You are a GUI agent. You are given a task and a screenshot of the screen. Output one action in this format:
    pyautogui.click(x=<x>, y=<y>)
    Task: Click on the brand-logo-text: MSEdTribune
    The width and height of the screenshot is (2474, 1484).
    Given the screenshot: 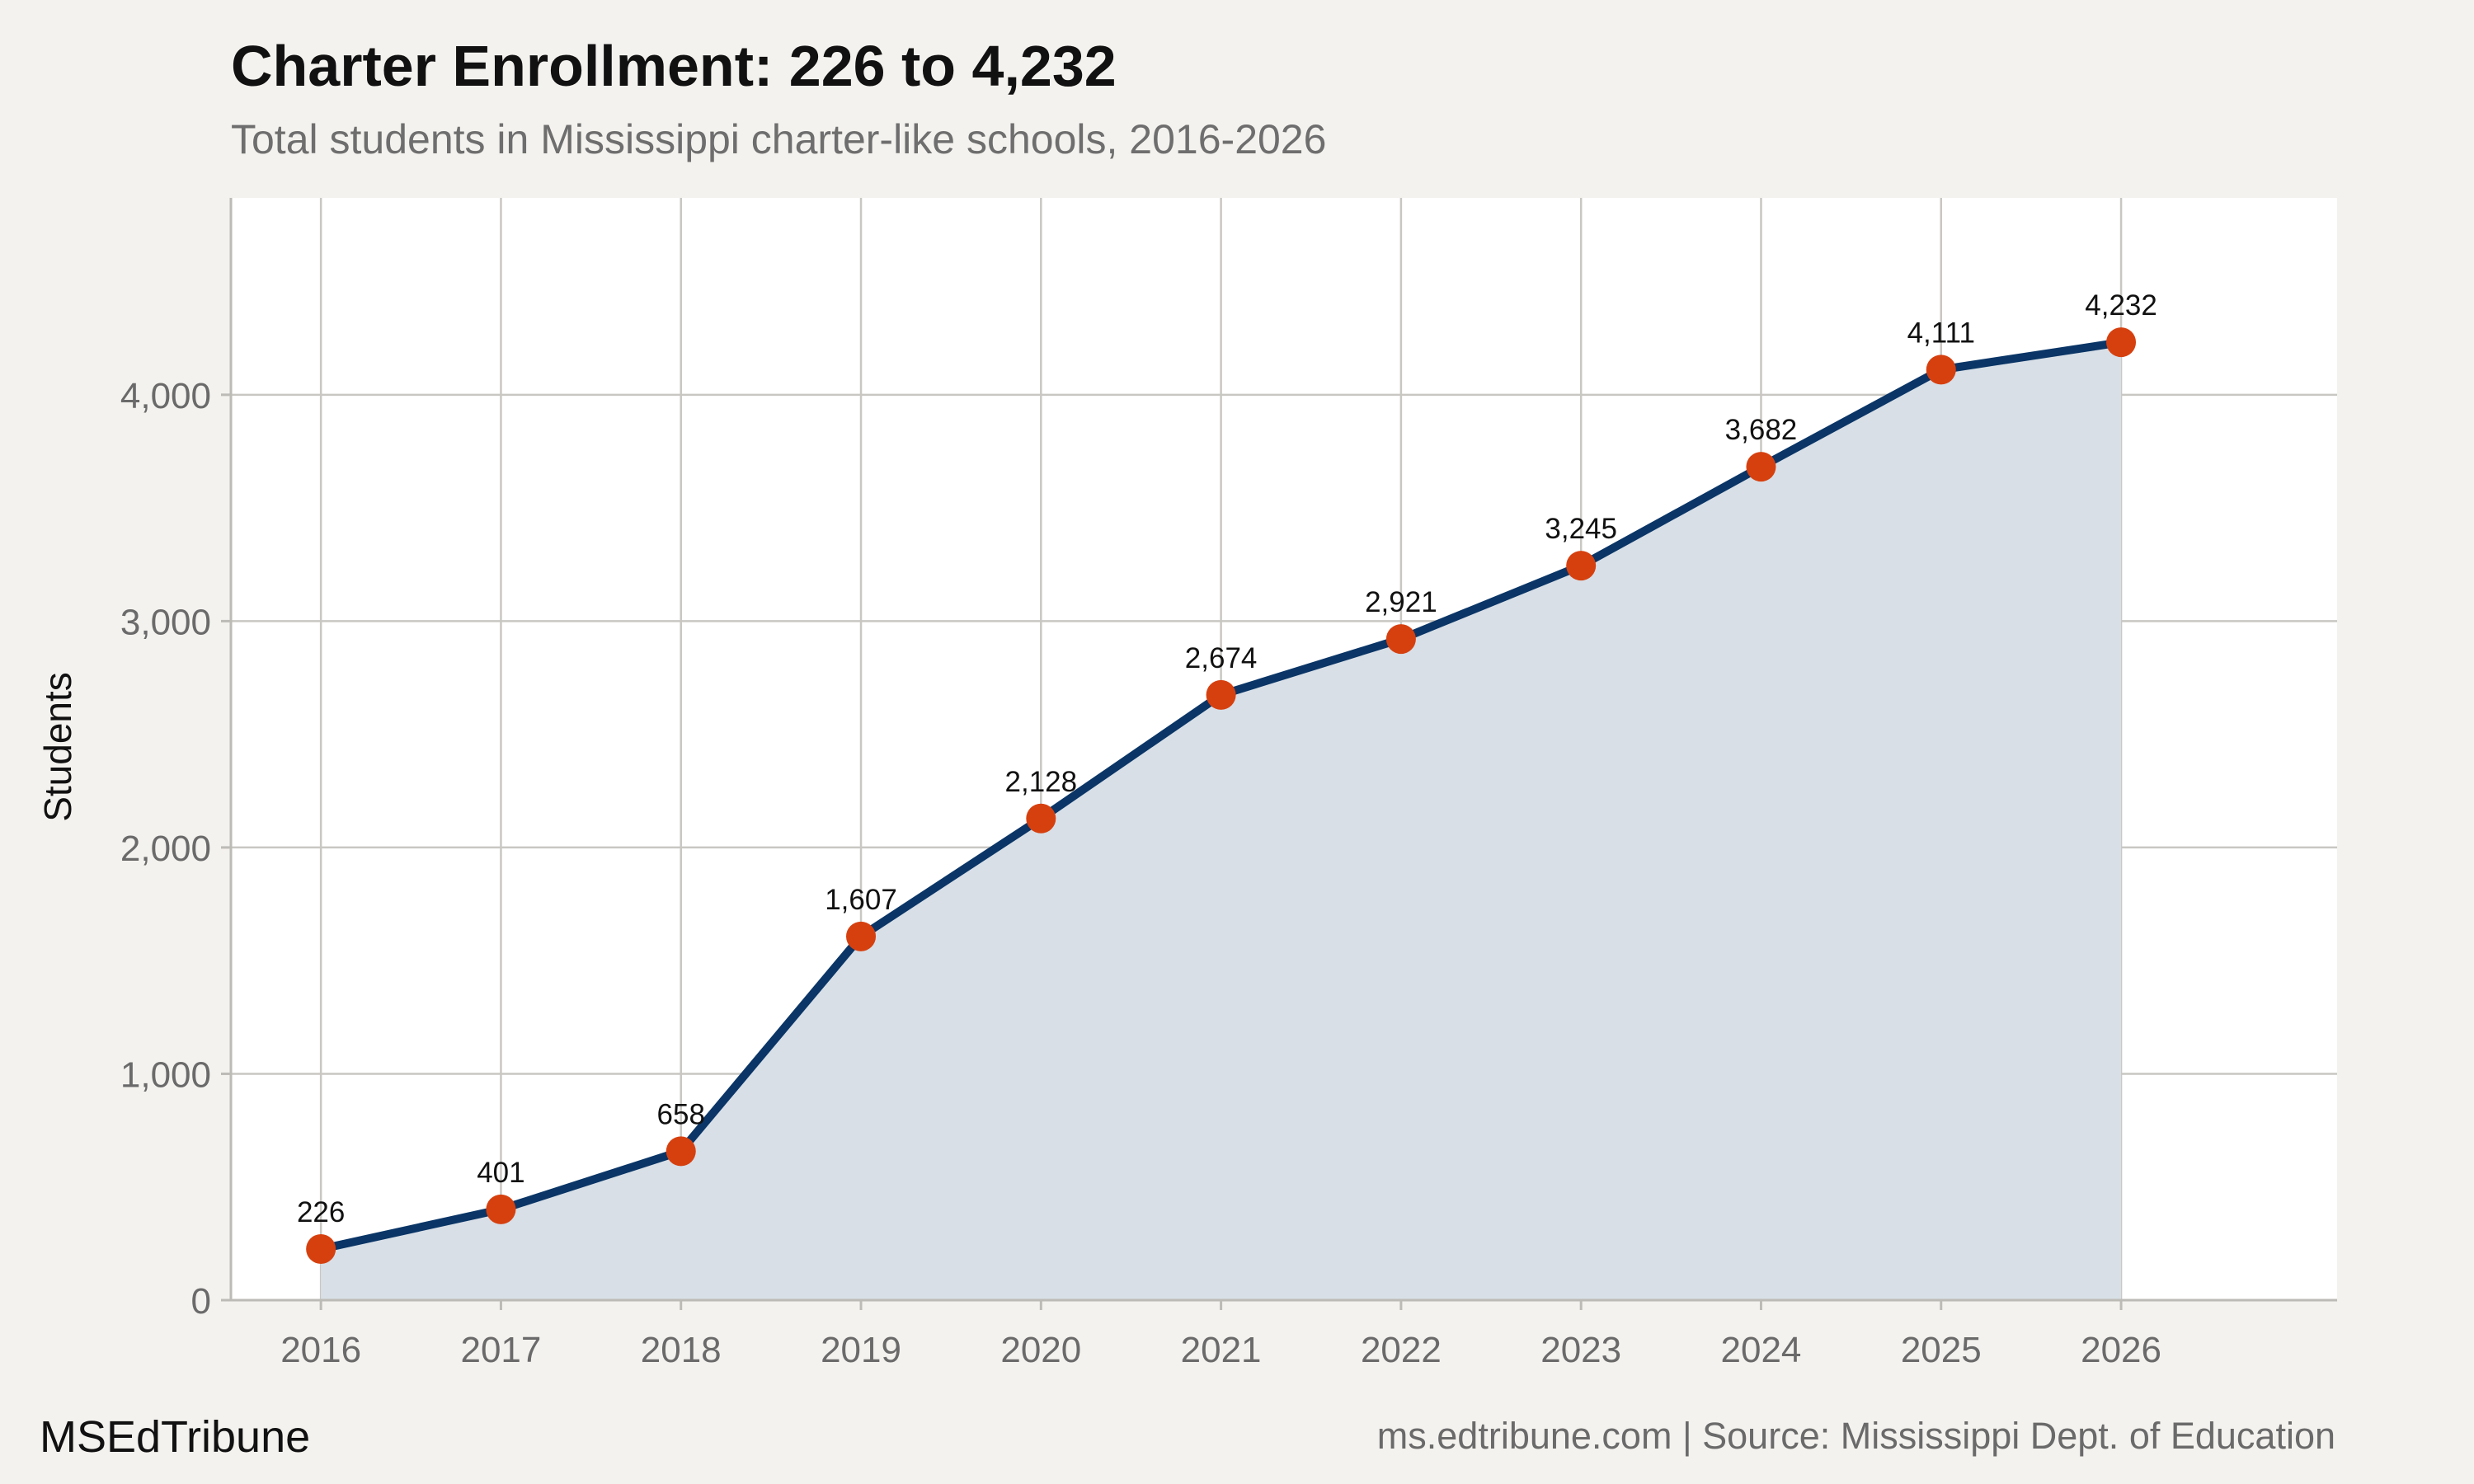 What is the action you would take?
    pyautogui.click(x=175, y=1437)
    